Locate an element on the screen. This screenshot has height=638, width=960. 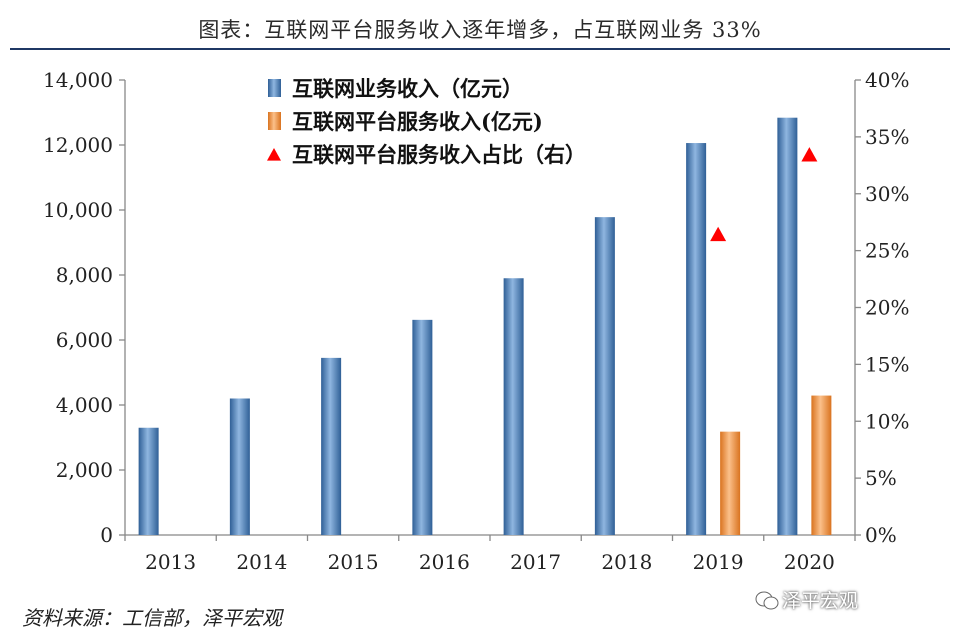
y-left-tick-label: 4,000 is located at coordinates (84, 405).